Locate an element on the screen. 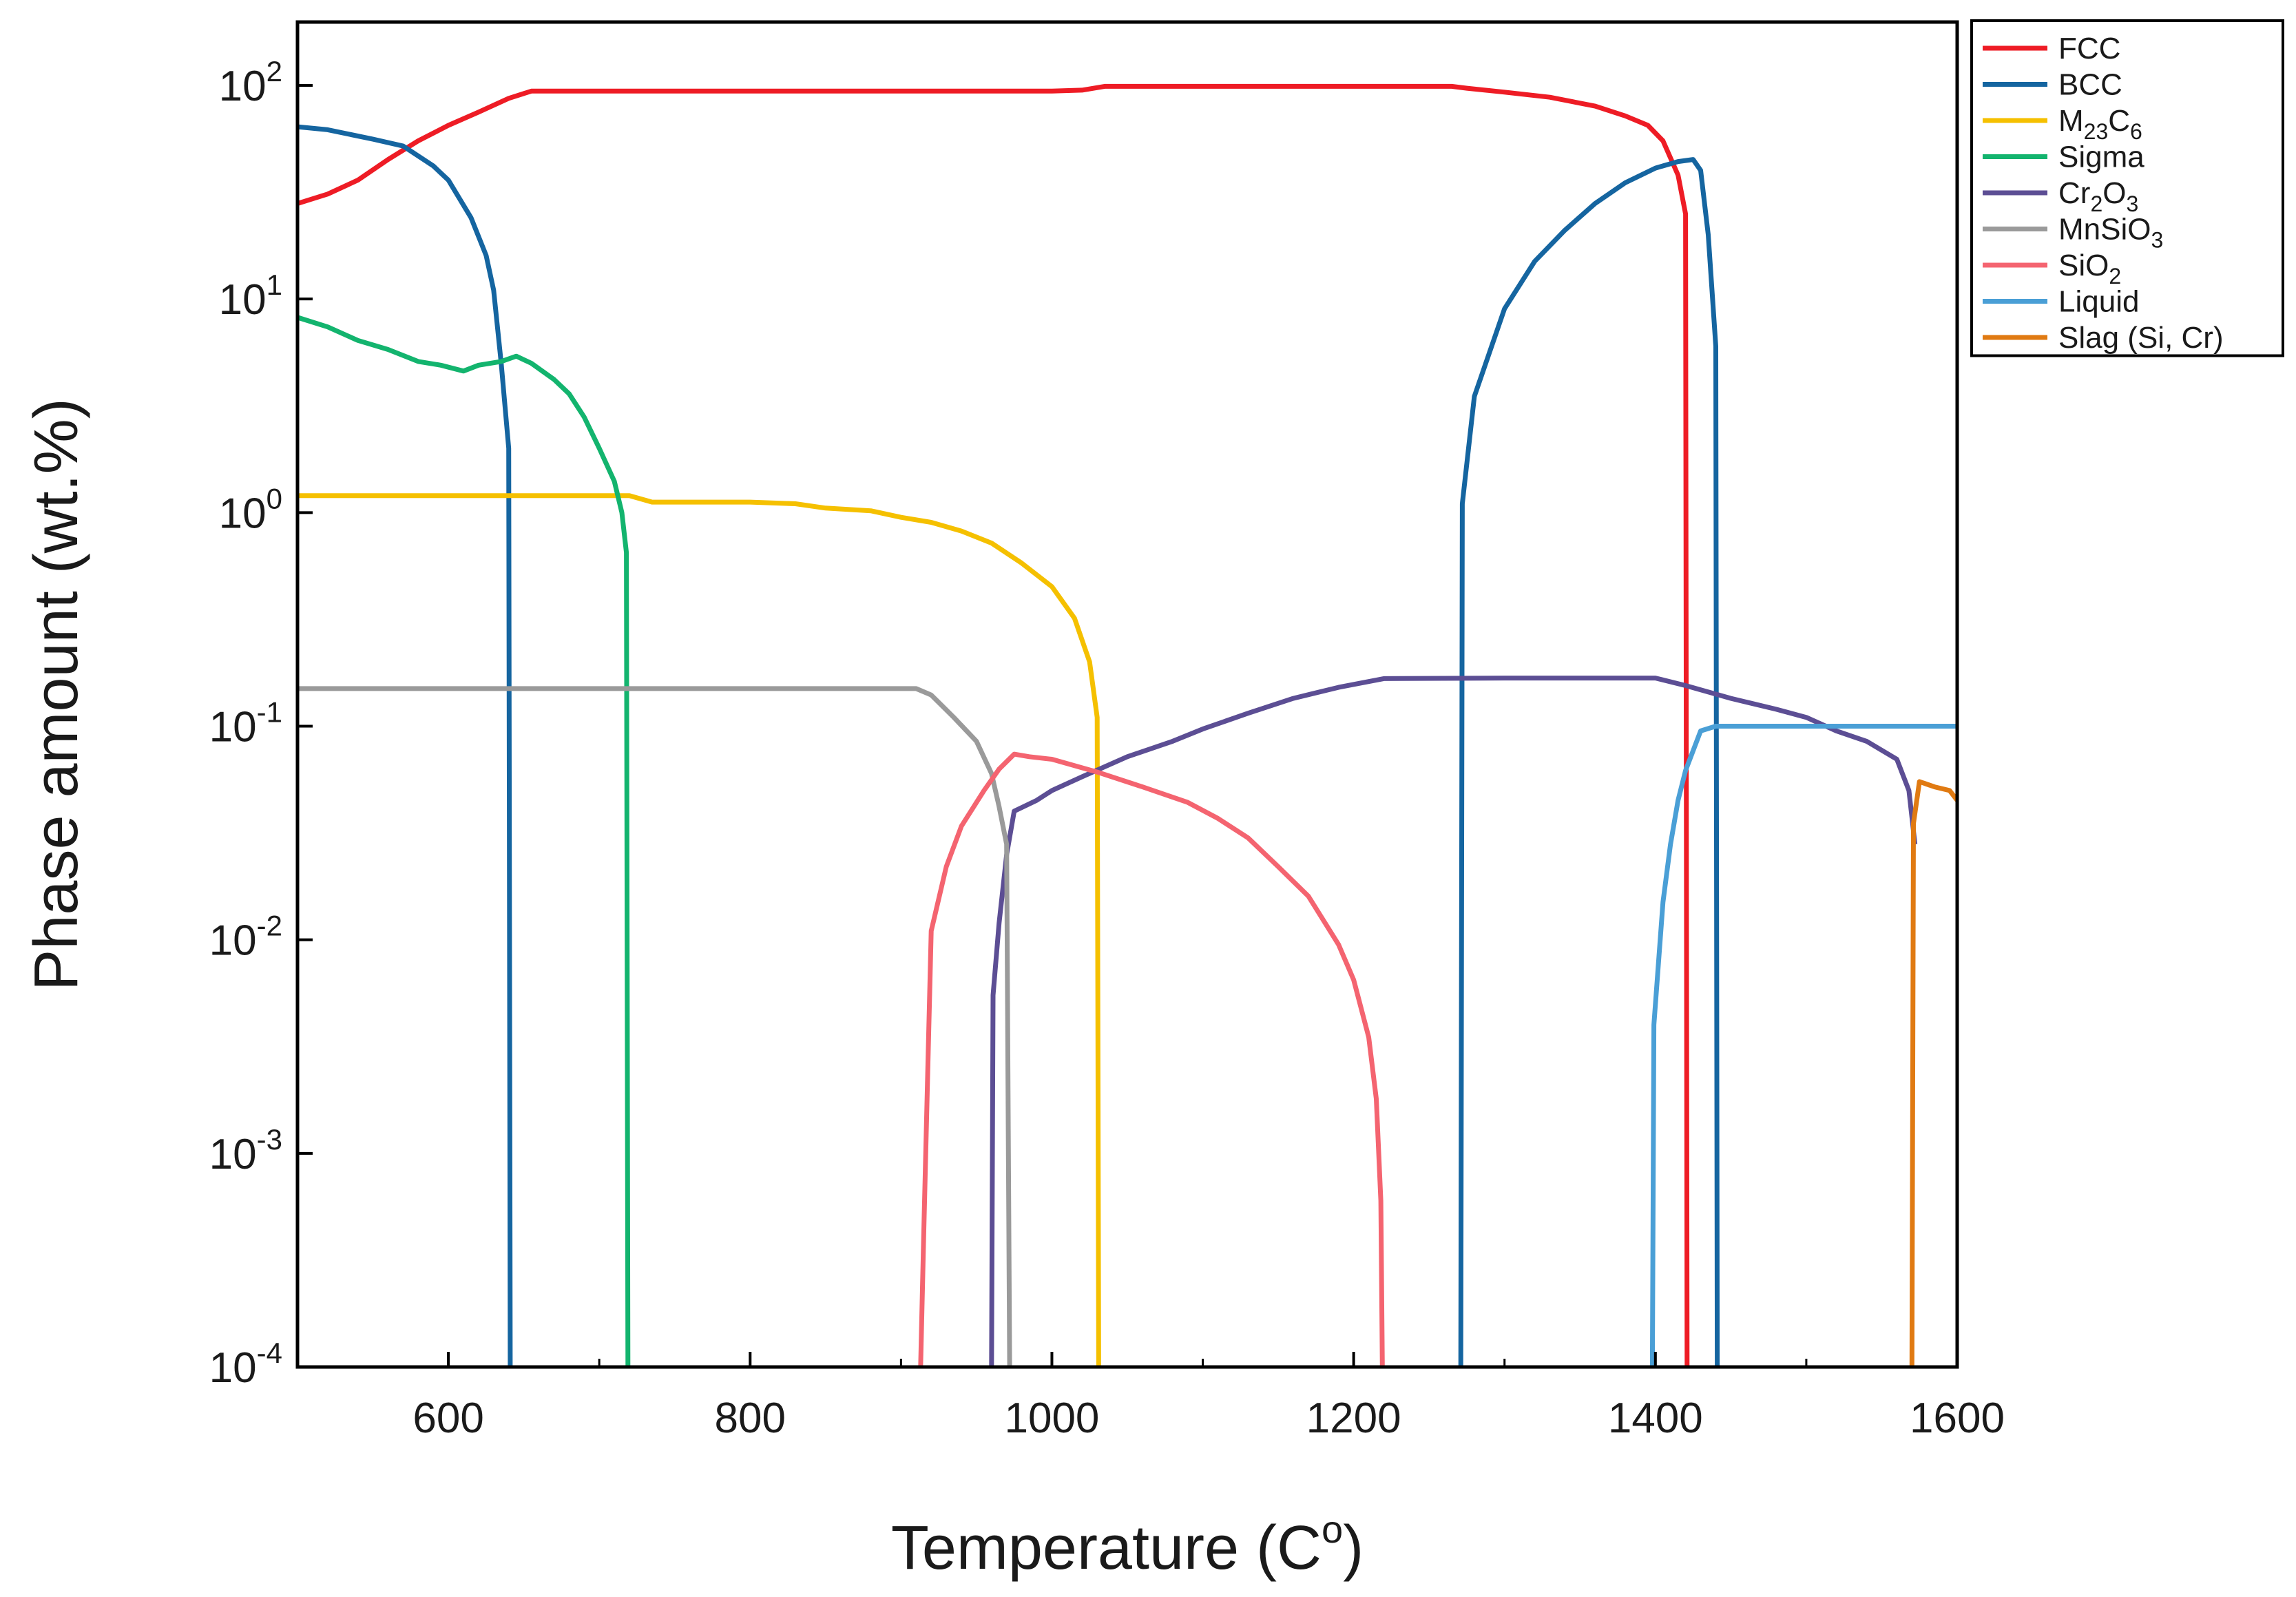 The width and height of the screenshot is (2296, 1597). legend-label: MnSiO3 is located at coordinates (2110, 233).